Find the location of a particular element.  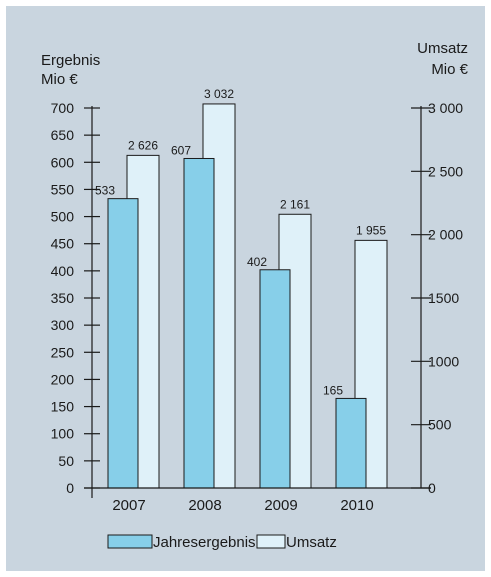

bar-jahresergebnis-2010 is located at coordinates (351, 443).